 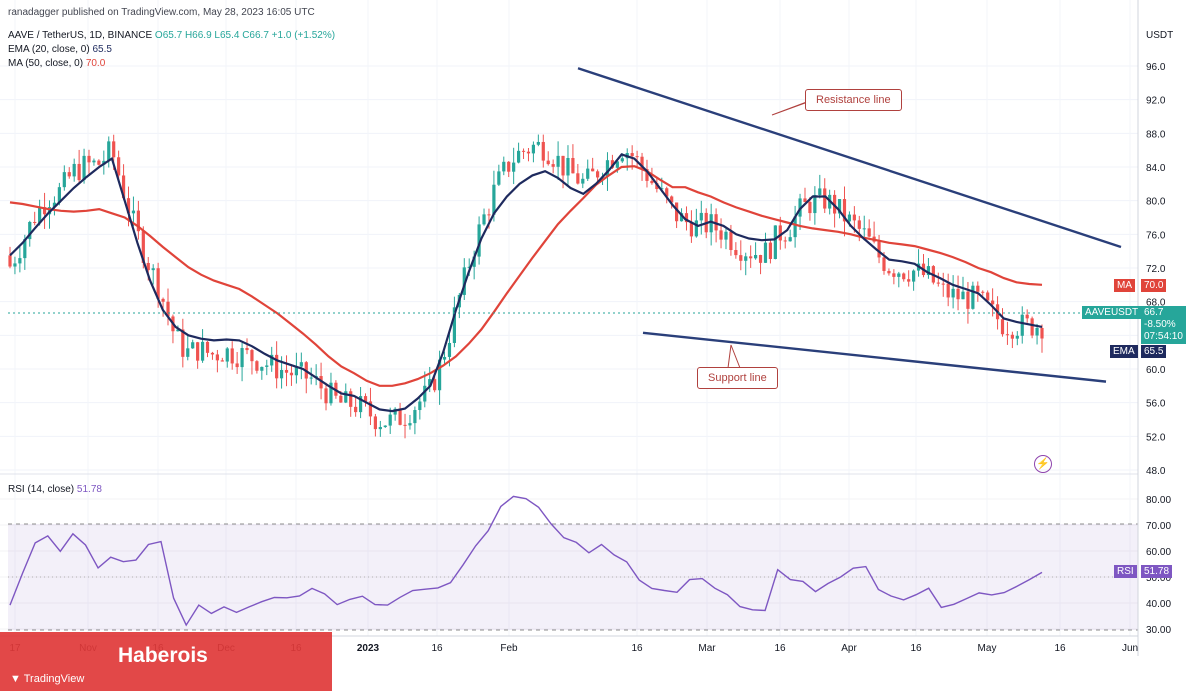 I want to click on price-tick-label: 80.0, so click(x=1156, y=202).